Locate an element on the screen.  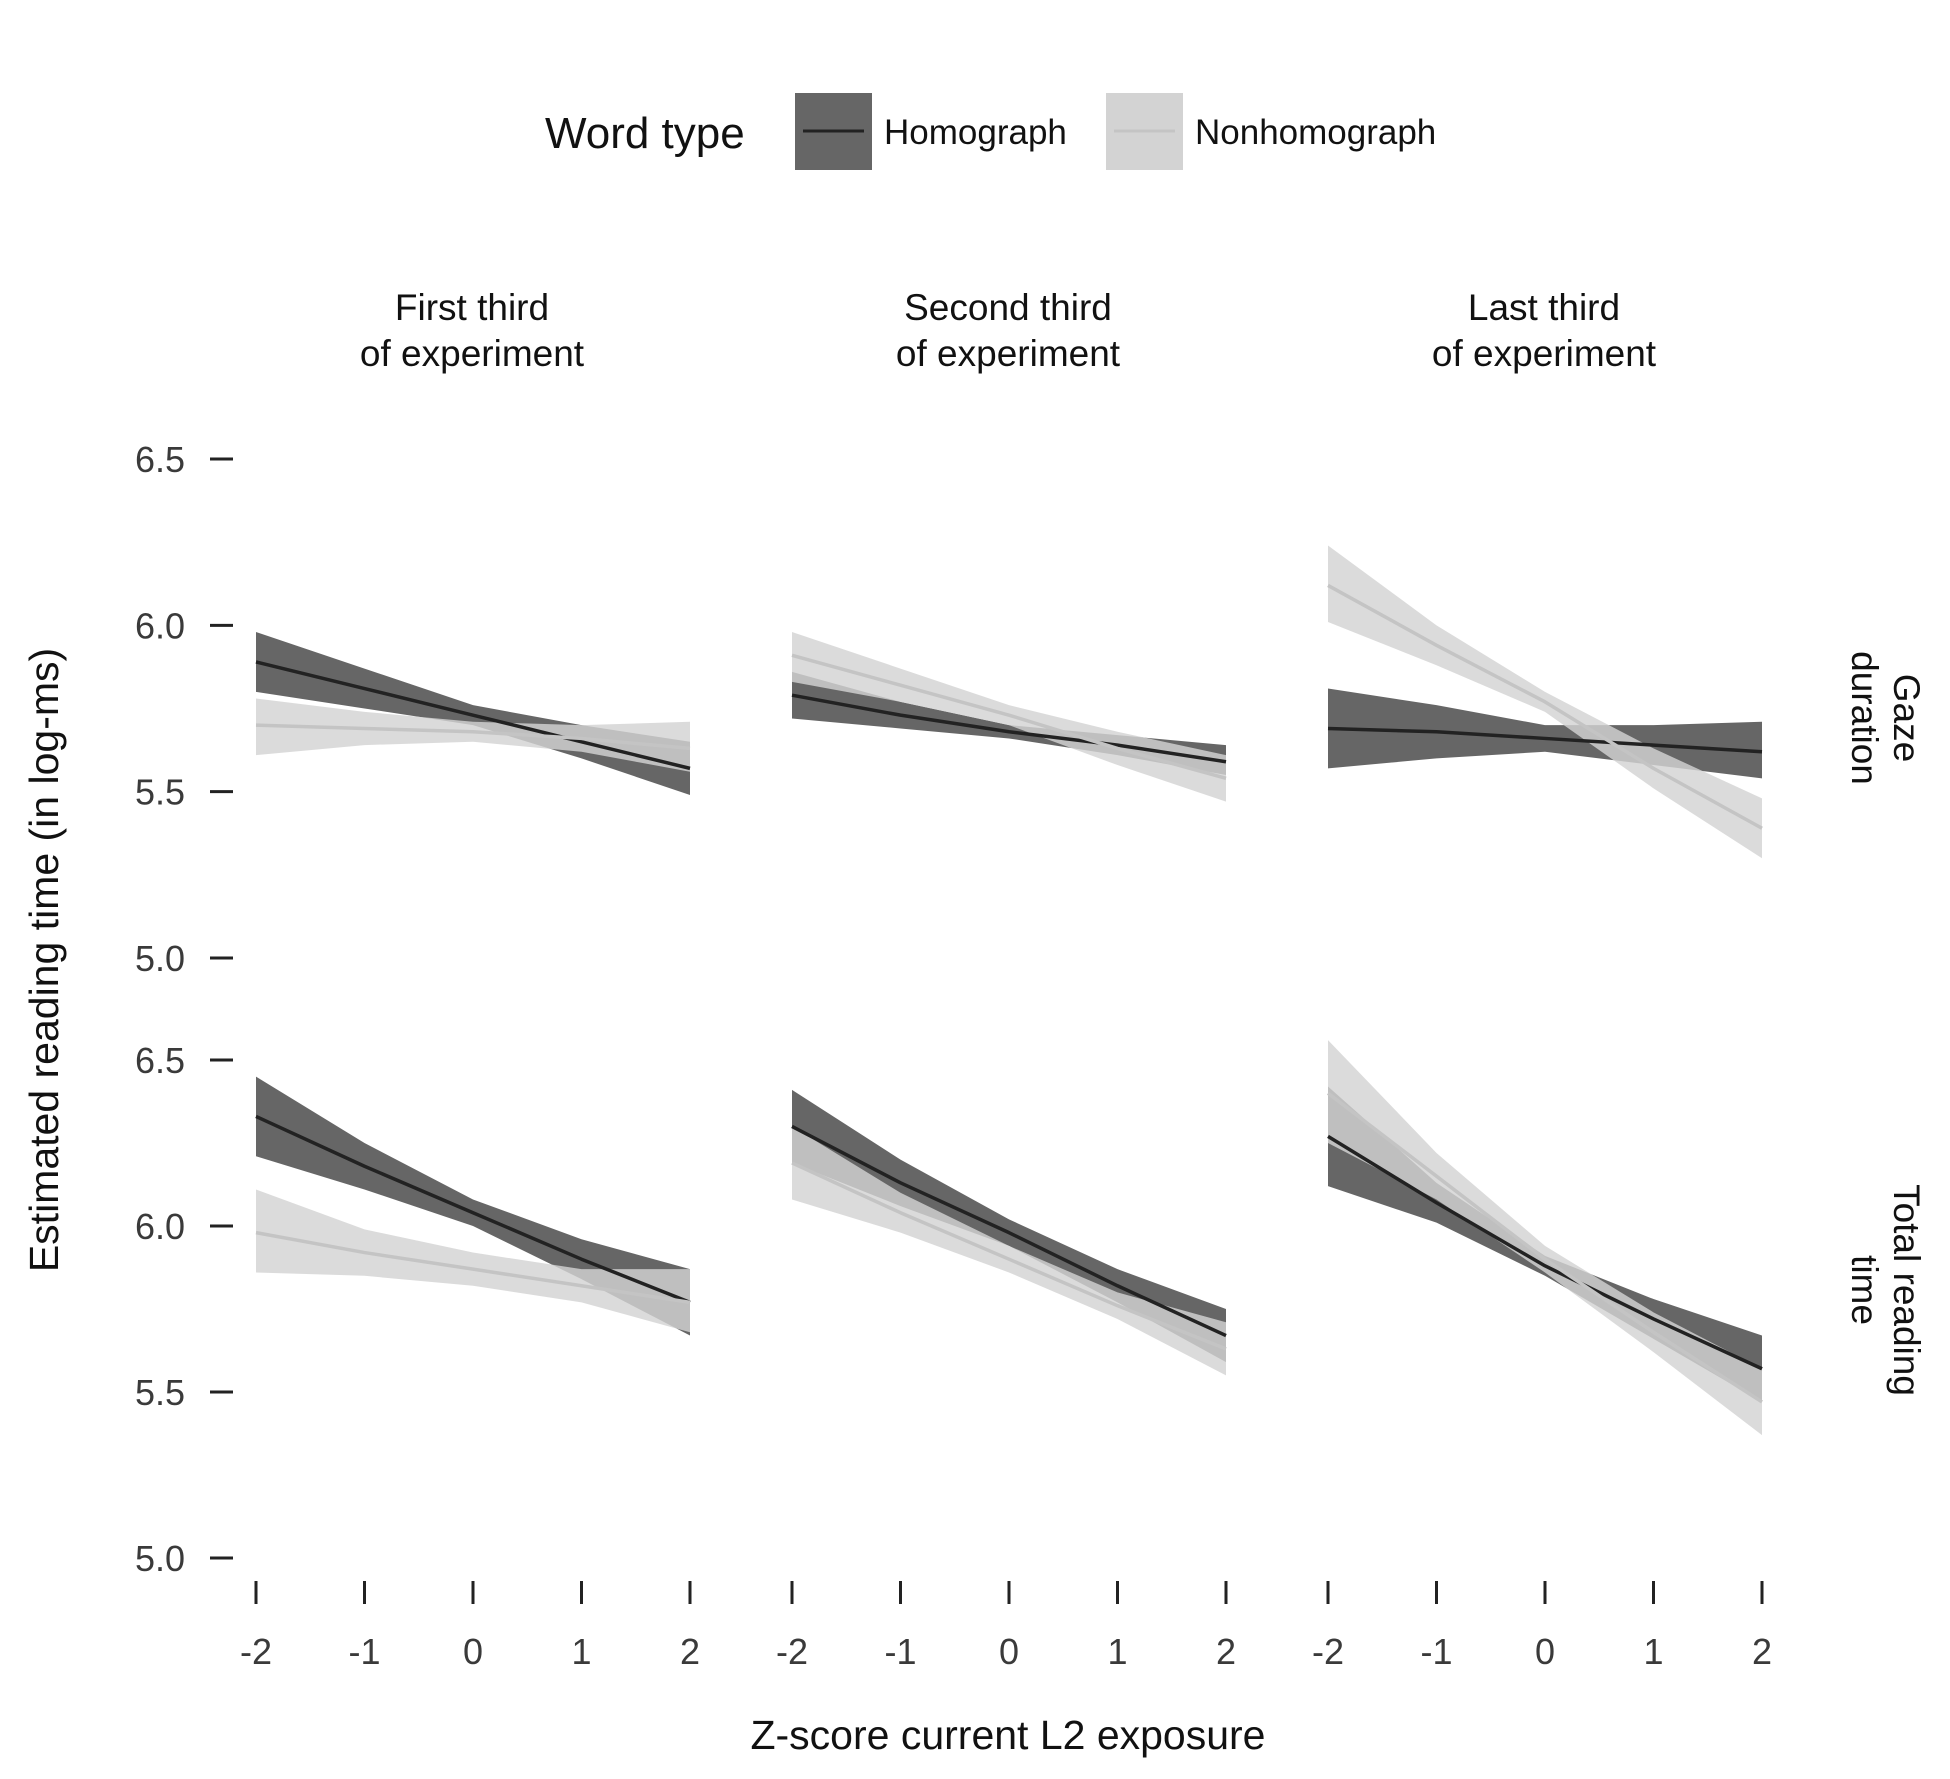
column-strip-second: Second third of experiment is located at coordinates (1008, 330).